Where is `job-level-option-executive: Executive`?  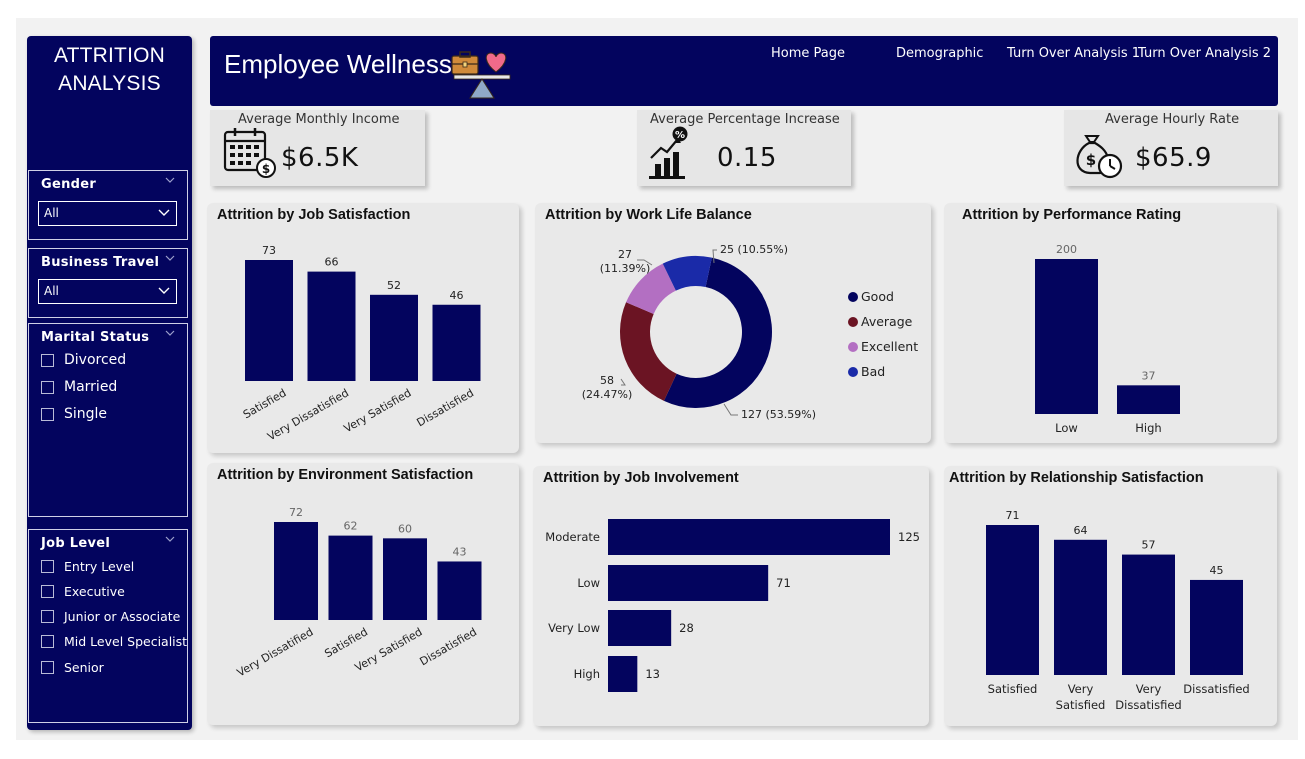
job-level-option-executive: Executive is located at coordinates (83, 591).